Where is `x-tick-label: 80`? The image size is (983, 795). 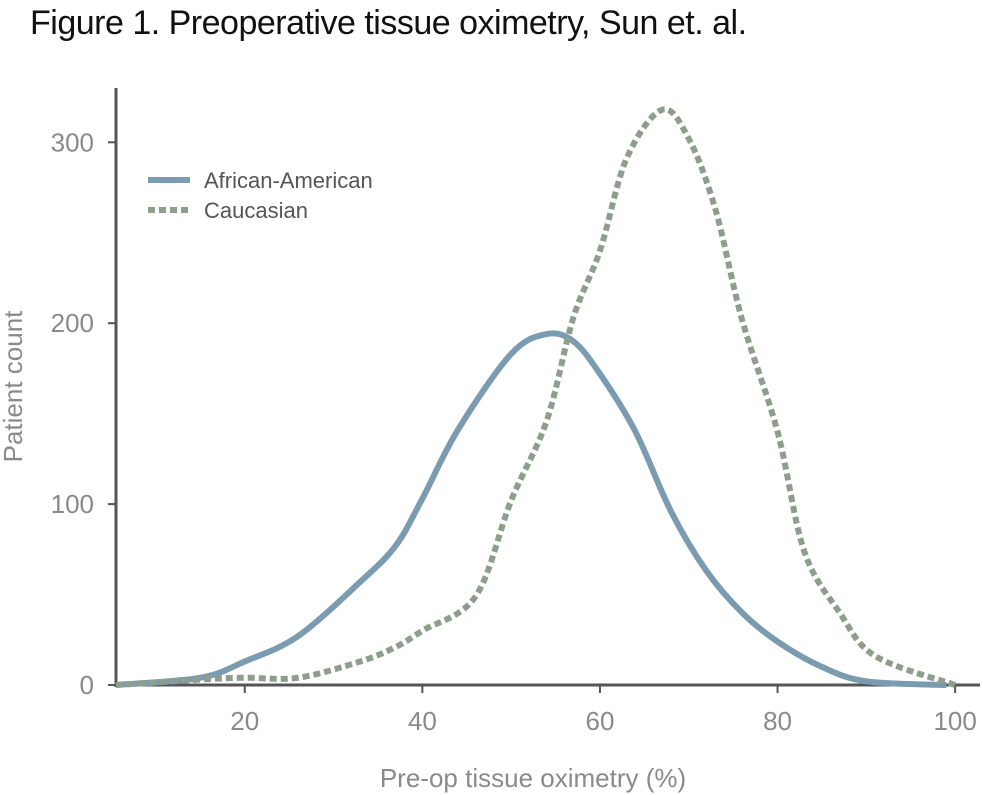 x-tick-label: 80 is located at coordinates (777, 721).